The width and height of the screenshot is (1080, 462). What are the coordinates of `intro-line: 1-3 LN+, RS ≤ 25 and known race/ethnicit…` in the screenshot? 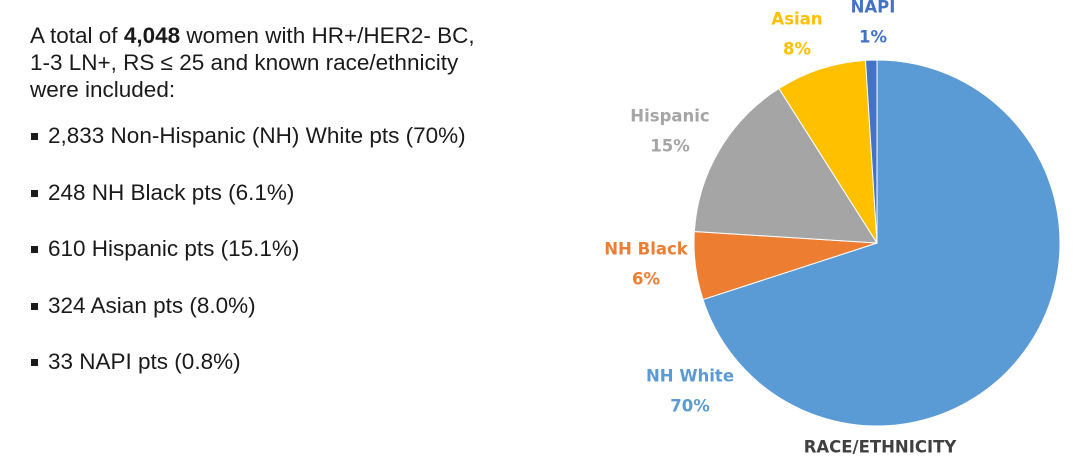 It's located at (244, 62).